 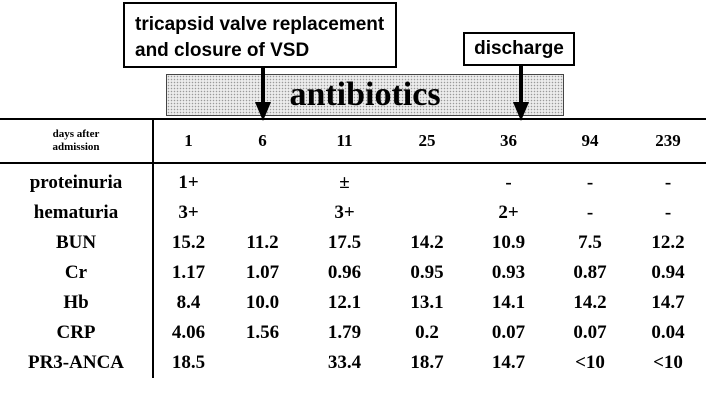 What do you see at coordinates (188, 332) in the screenshot?
I see `table-cell: 4.06` at bounding box center [188, 332].